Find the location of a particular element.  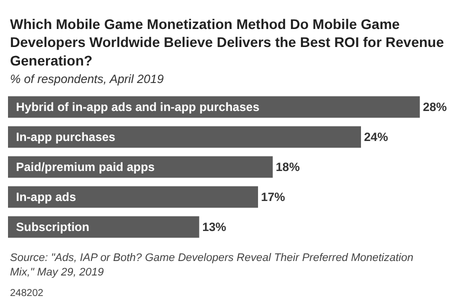

data-label: 28% is located at coordinates (435, 107).